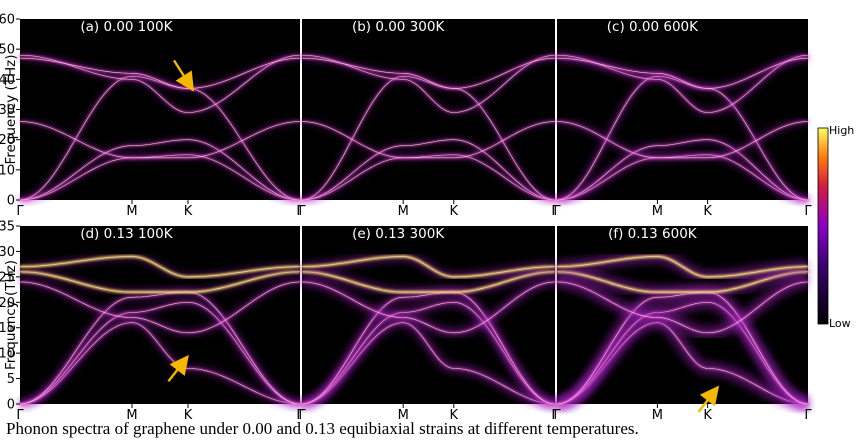 The height and width of the screenshot is (446, 856). What do you see at coordinates (835, 227) in the screenshot?
I see `colorbar: High Low` at bounding box center [835, 227].